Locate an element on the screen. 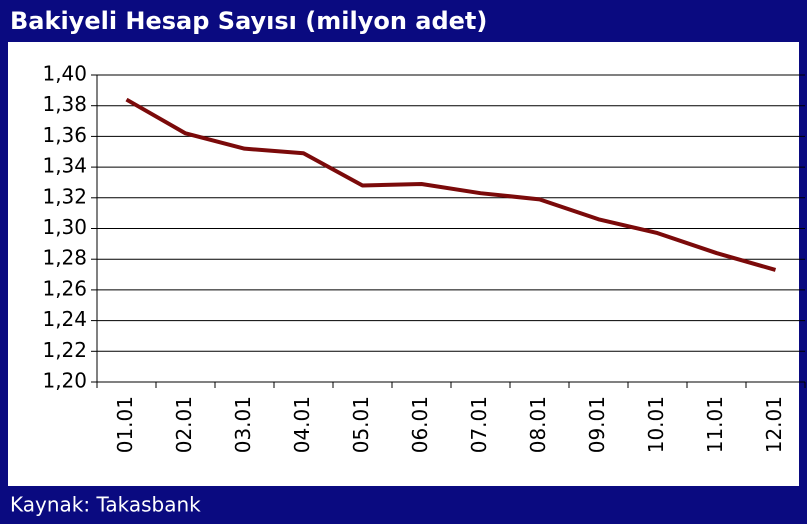  x-tick-label: 10.01 is located at coordinates (656, 424).